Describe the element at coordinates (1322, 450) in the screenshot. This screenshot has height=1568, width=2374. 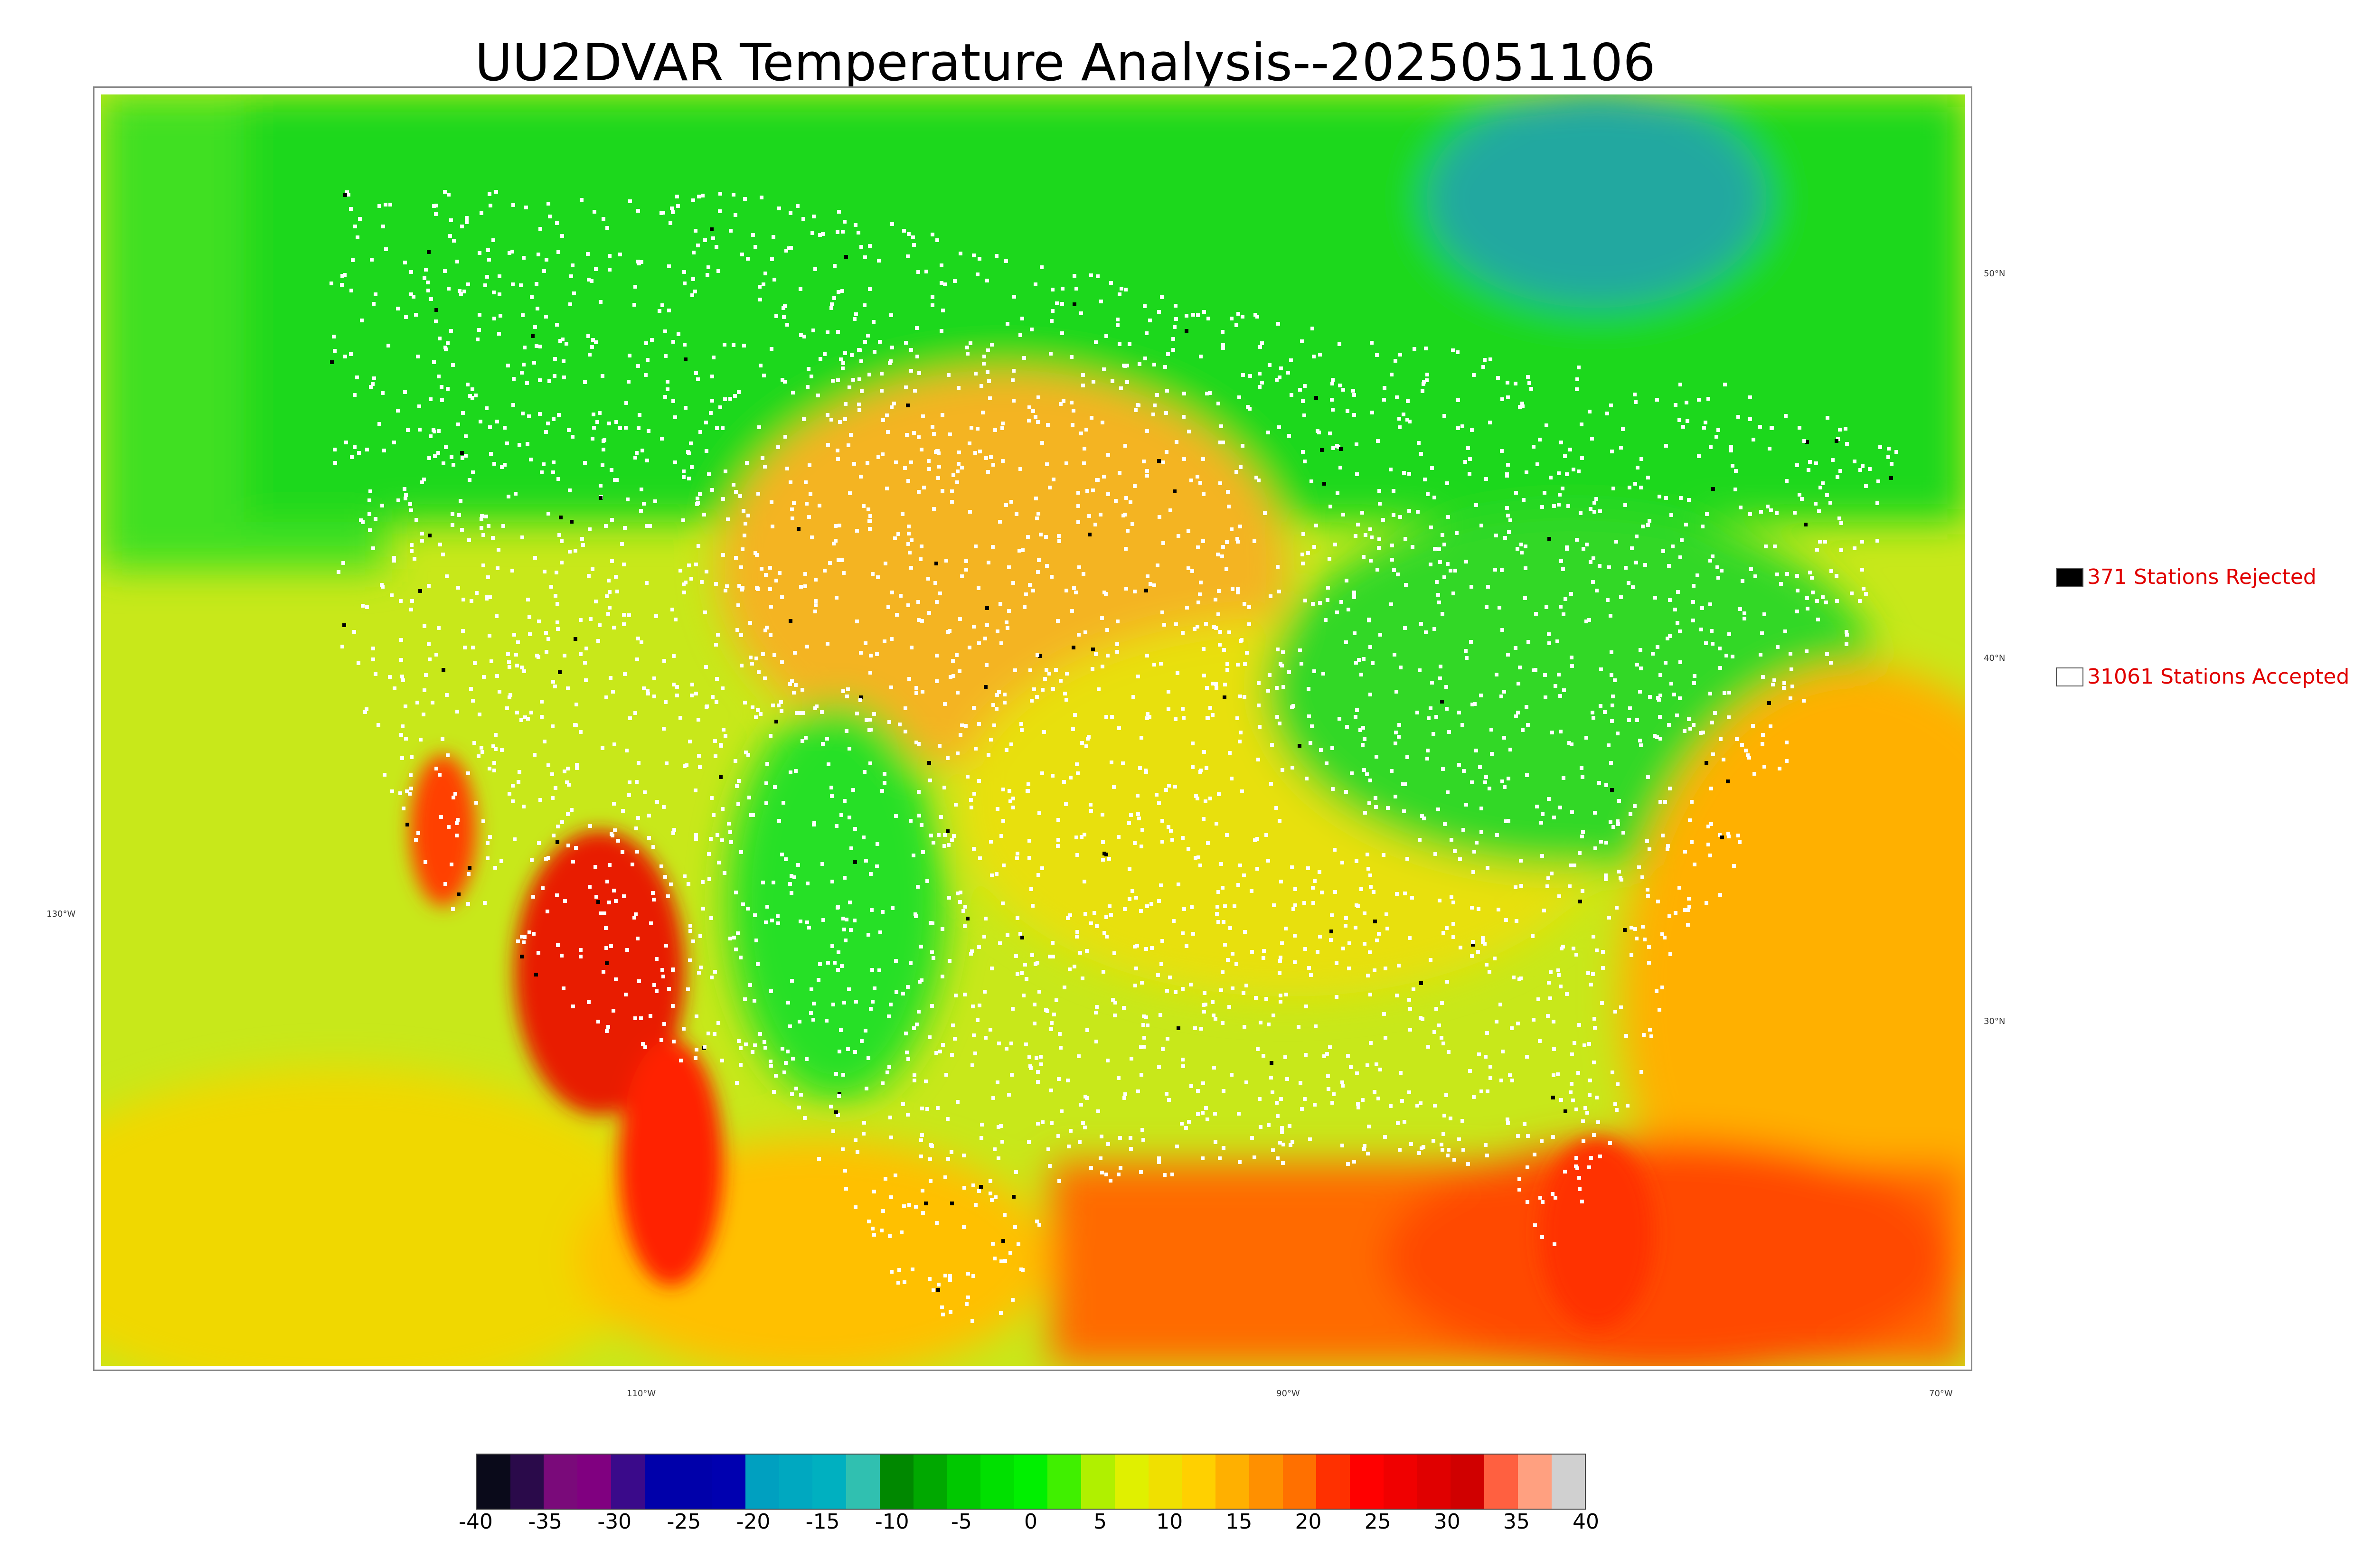
I see `station-rejected` at that location.